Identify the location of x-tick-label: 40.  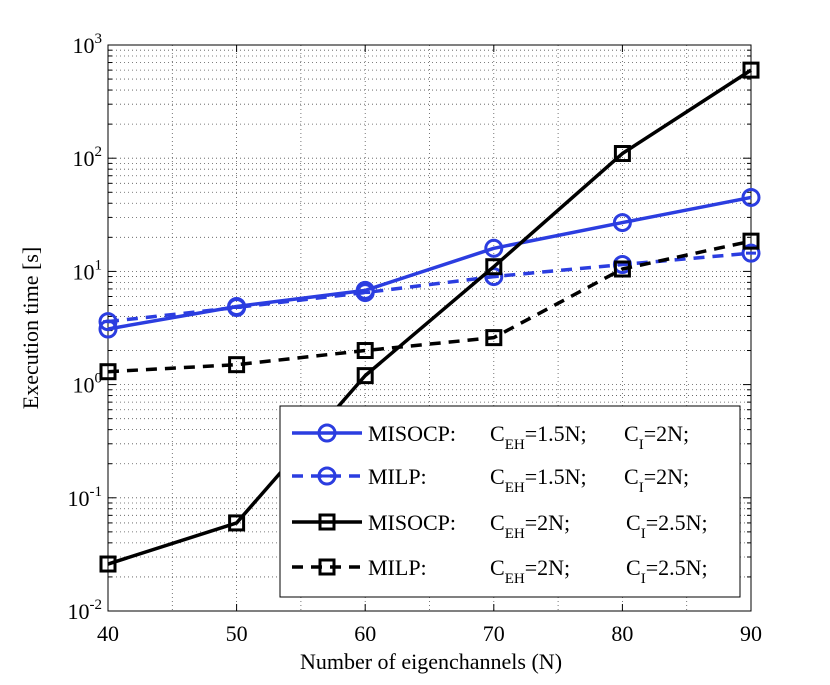
(108, 633).